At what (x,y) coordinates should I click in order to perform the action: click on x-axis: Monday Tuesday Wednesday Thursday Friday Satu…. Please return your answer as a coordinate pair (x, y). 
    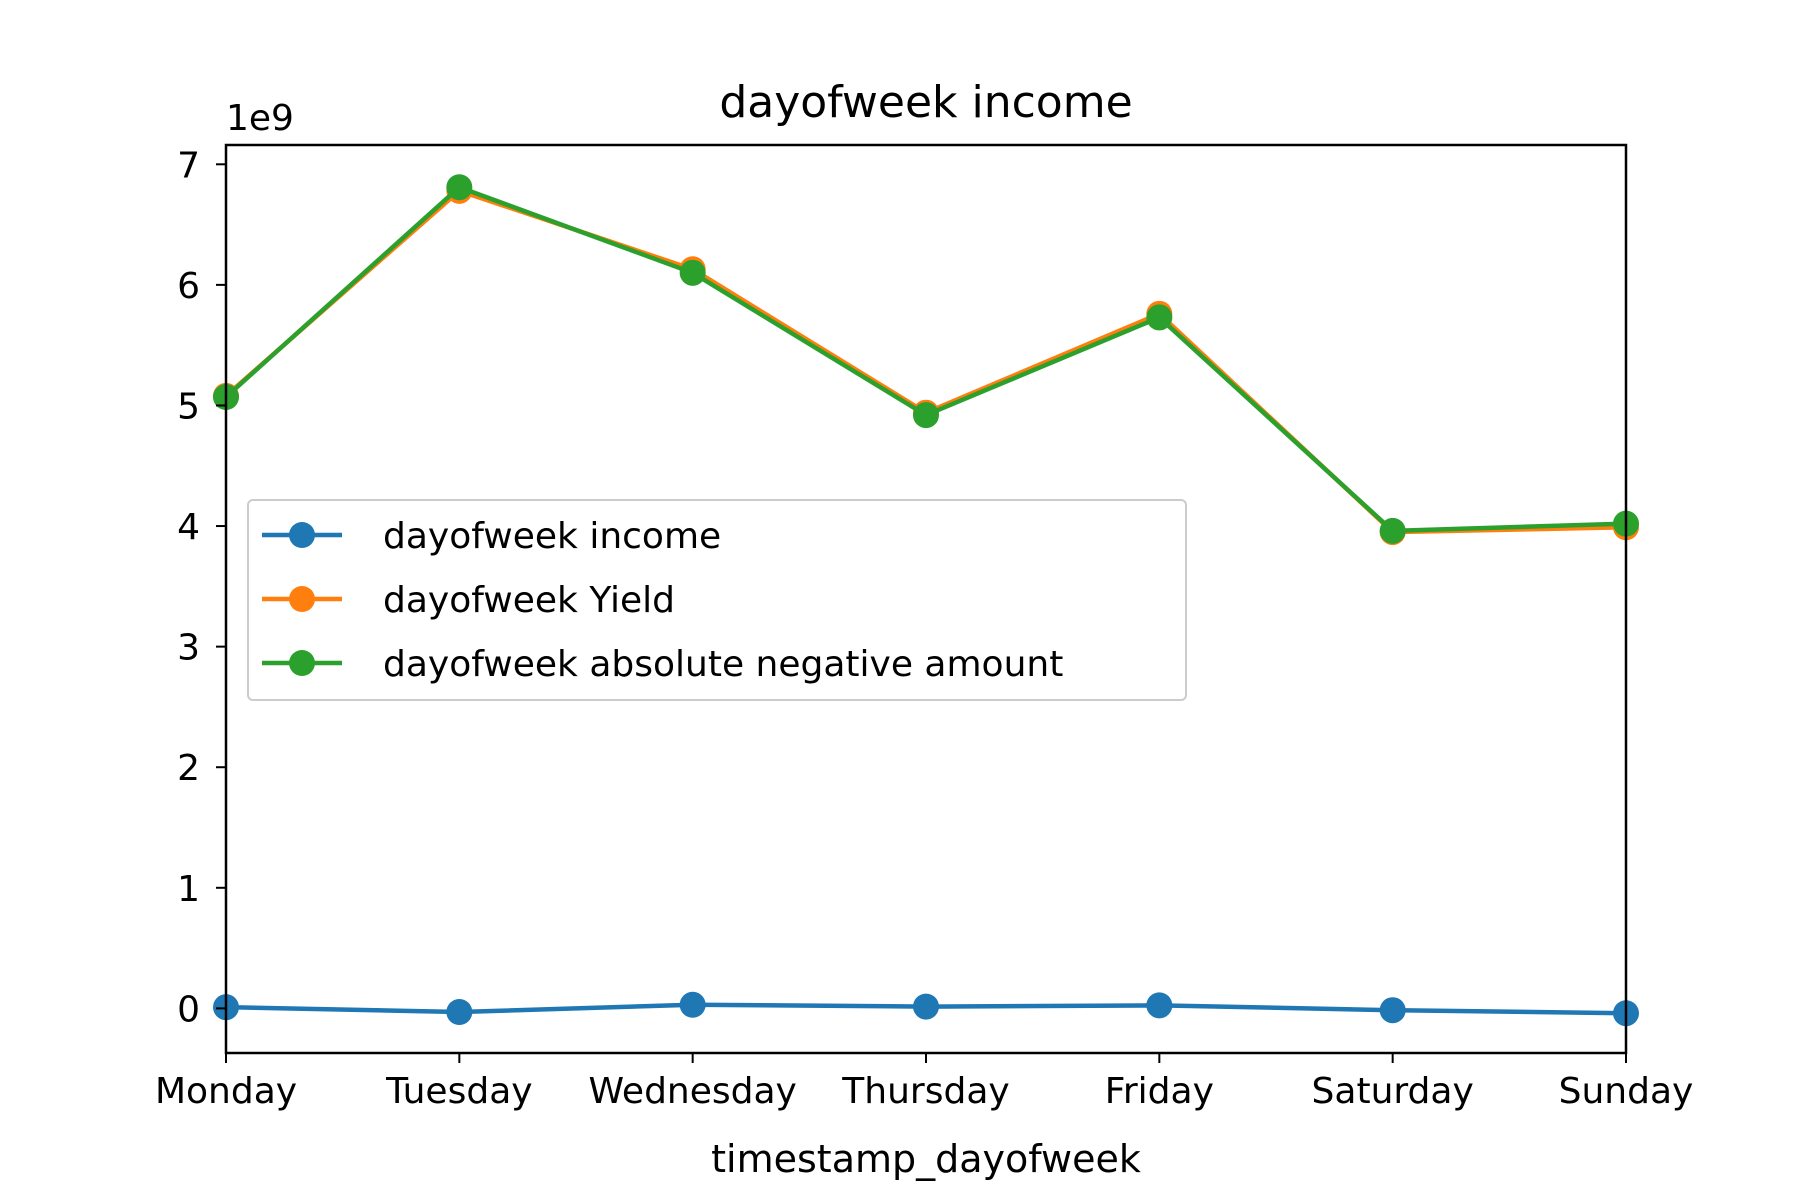
    Looking at the image, I should click on (924, 1082).